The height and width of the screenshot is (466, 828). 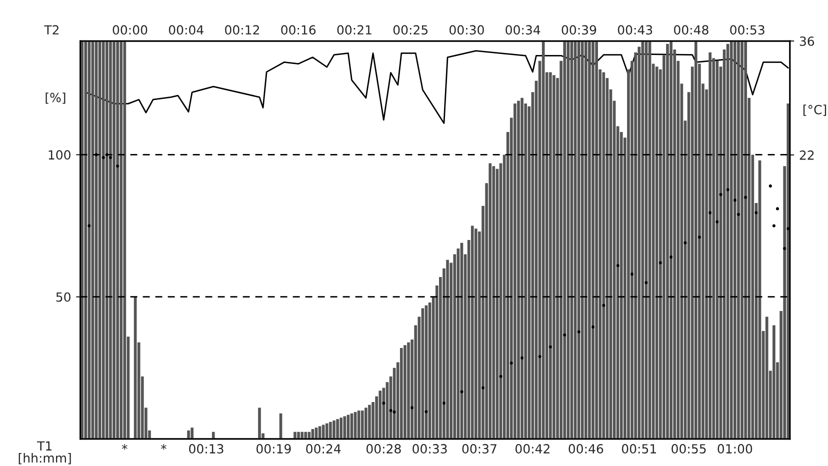 What do you see at coordinates (689, 449) in the screenshot?
I see `x-tick-label: 00:55` at bounding box center [689, 449].